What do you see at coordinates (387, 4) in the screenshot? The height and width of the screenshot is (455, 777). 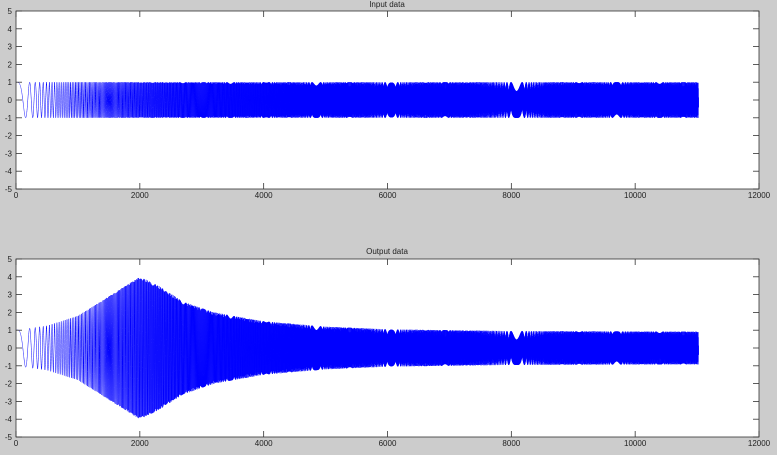 I see `chart-title: Input data` at bounding box center [387, 4].